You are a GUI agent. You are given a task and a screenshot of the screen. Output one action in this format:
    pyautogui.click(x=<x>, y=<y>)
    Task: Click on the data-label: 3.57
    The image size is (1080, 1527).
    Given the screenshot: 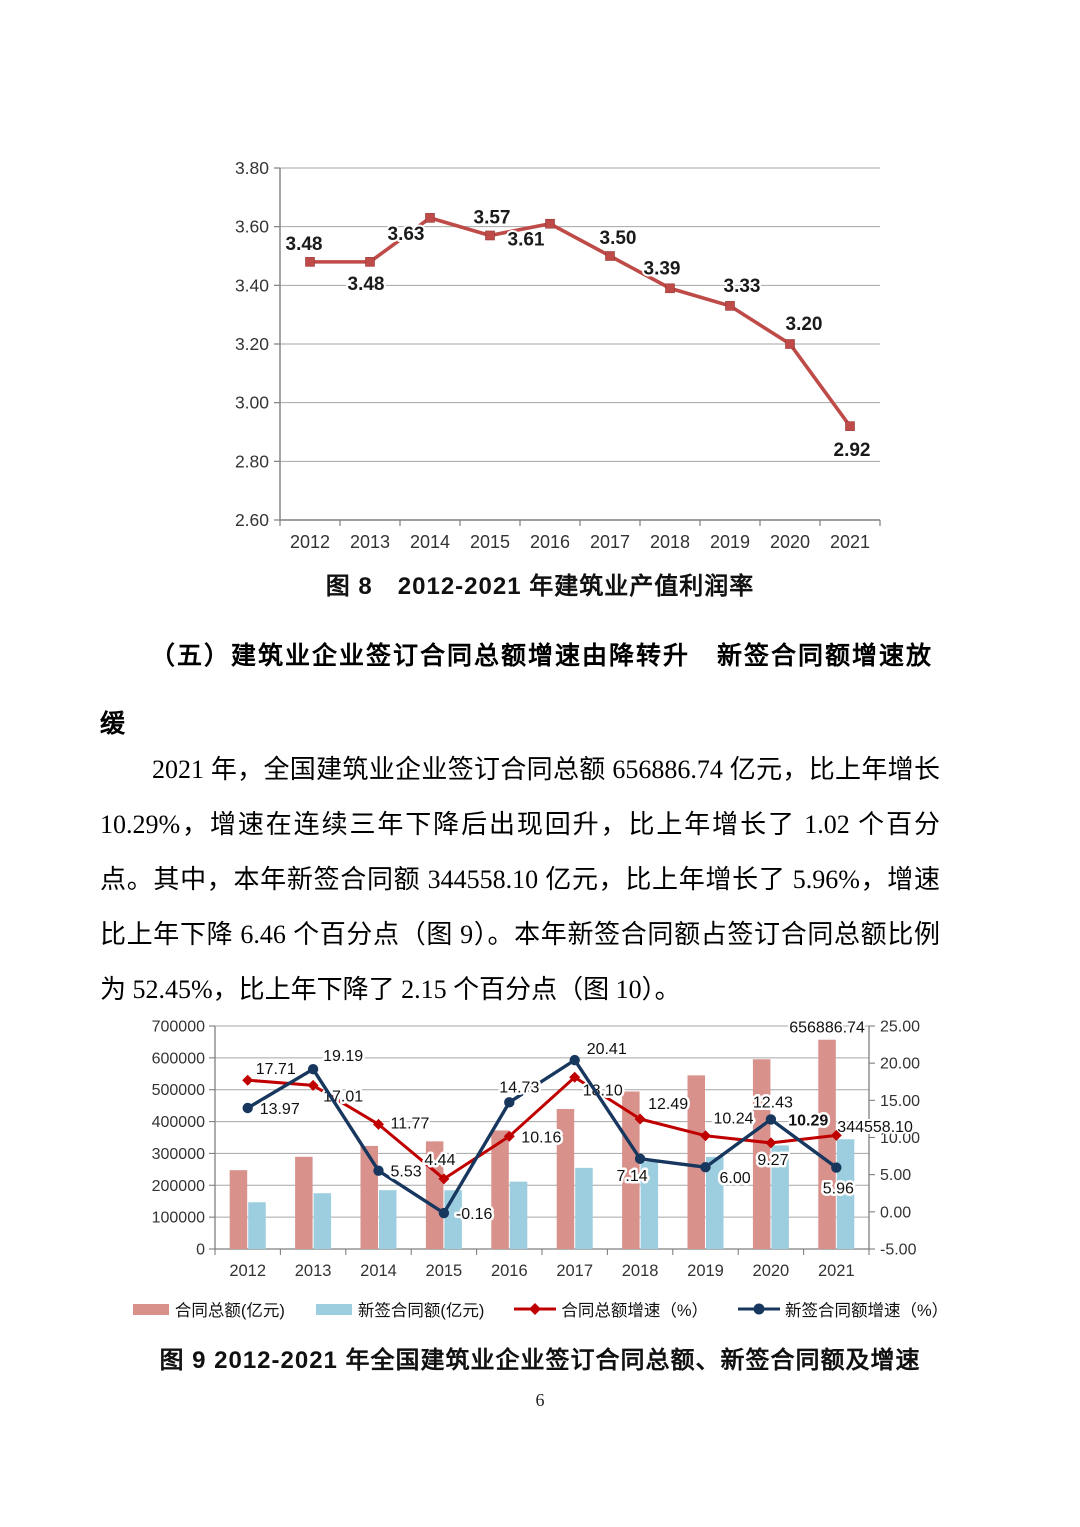 What is the action you would take?
    pyautogui.click(x=492, y=217)
    